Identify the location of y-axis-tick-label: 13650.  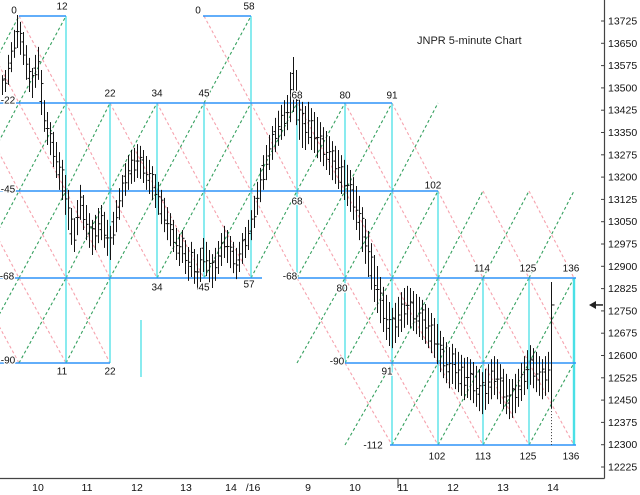
(622, 44).